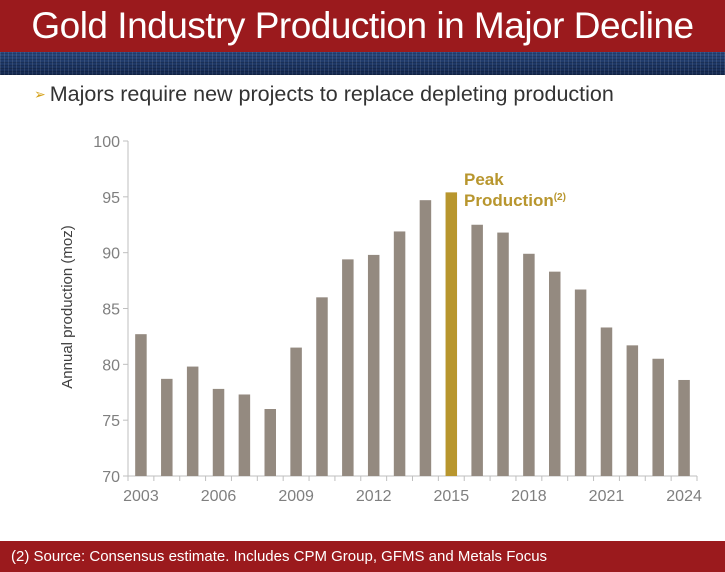 The width and height of the screenshot is (725, 572). Describe the element at coordinates (560, 197) in the screenshot. I see `annotation-sup: (2)` at that location.